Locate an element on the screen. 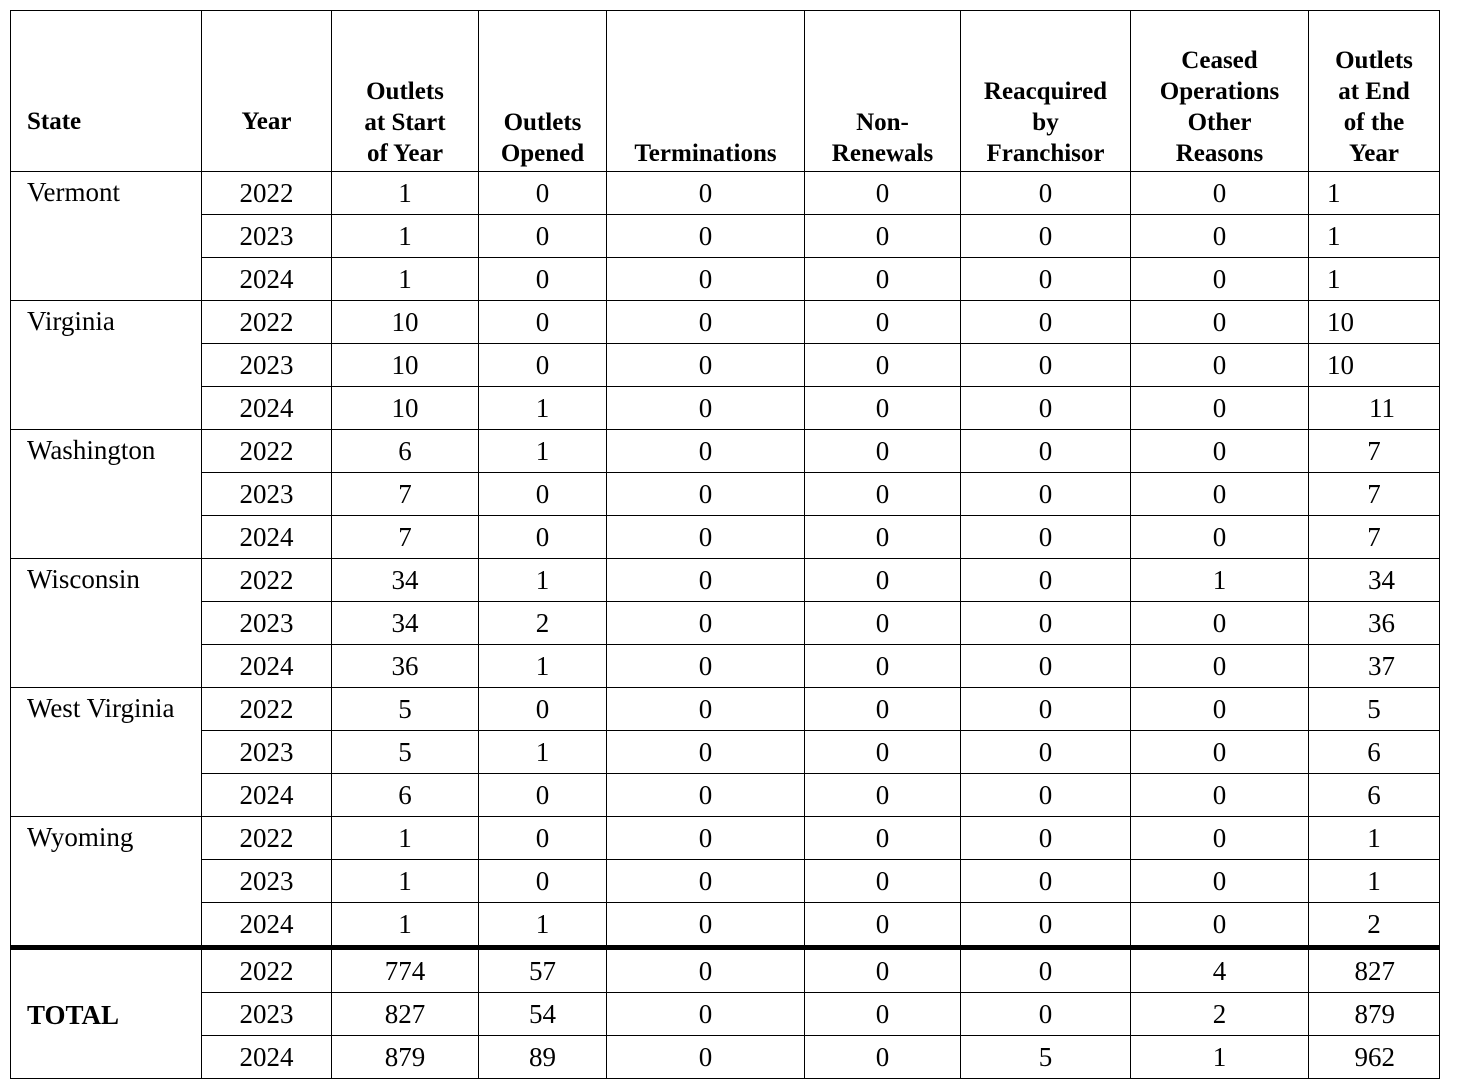 Image resolution: width=1459 pixels, height=1079 pixels. state-cell: West Virginia is located at coordinates (106, 752).